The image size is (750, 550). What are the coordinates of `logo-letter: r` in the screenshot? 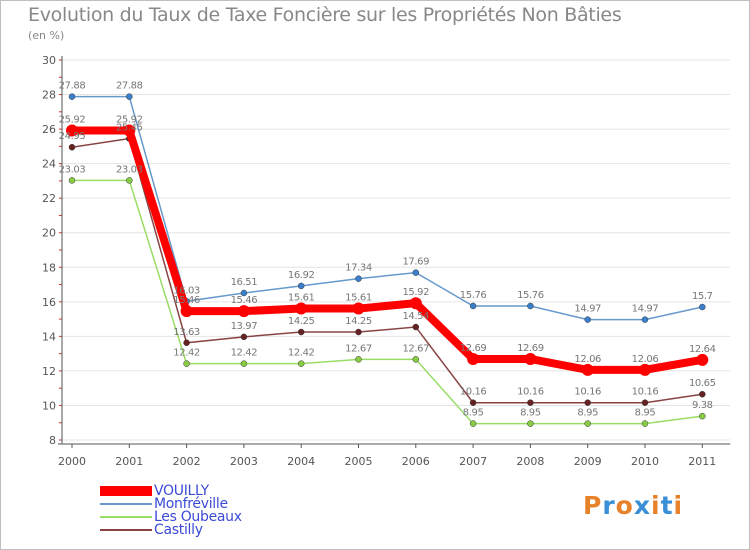 It's located at (609, 505).